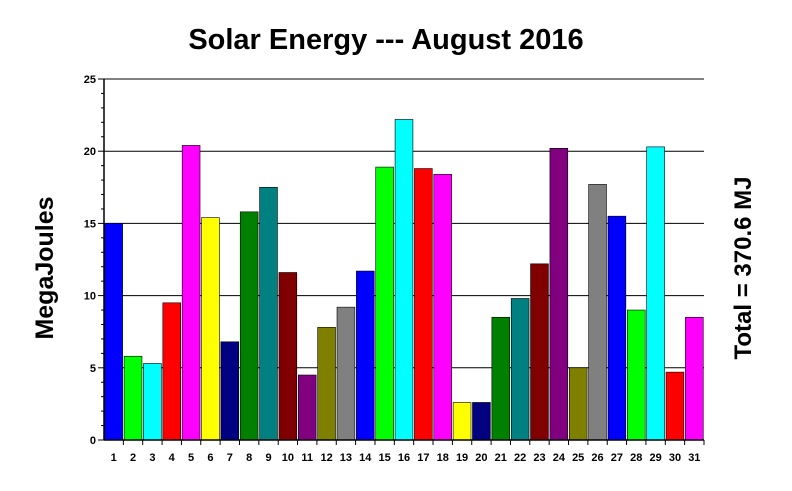 The width and height of the screenshot is (792, 491). Describe the element at coordinates (307, 458) in the screenshot. I see `x-tick-label: 11` at that location.